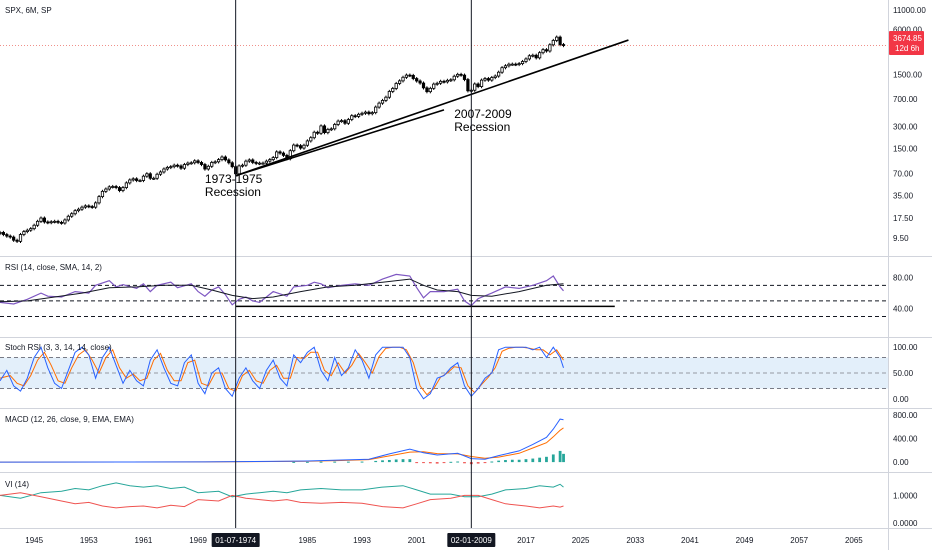  Describe the element at coordinates (459, 373) in the screenshot. I see `stoch-rsi-pane: 100.00 50.00 0.00` at that location.